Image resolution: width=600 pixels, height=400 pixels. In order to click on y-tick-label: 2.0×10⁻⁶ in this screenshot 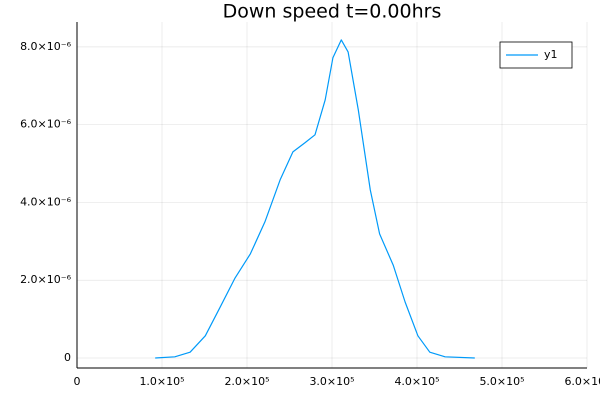, I will do `click(46, 279)`.